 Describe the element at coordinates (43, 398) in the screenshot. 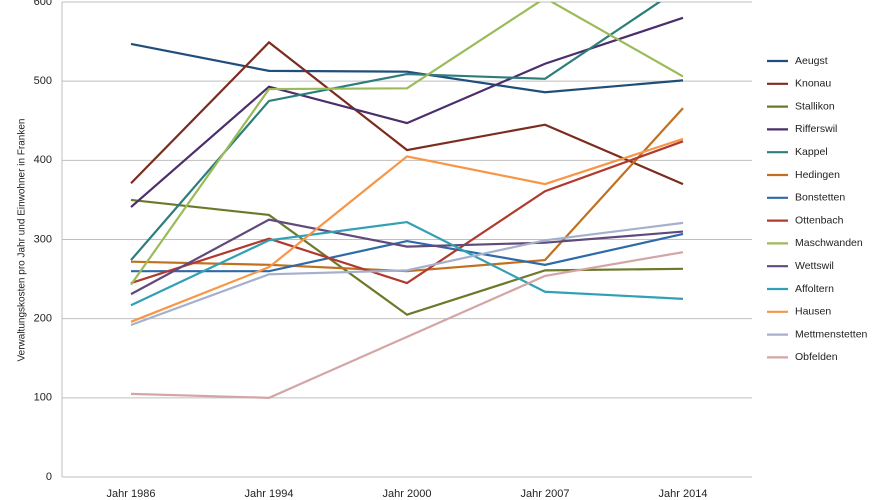

I see `y-tick-label: 100` at that location.